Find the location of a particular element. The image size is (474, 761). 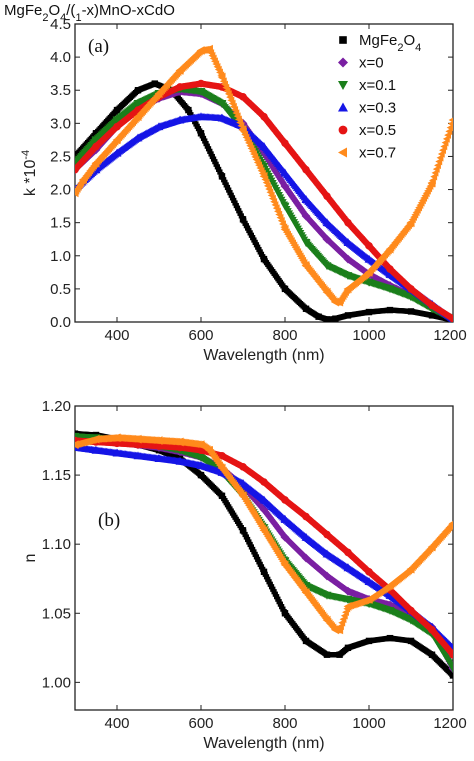

y-tick-label: 4.5 is located at coordinates (60, 24).